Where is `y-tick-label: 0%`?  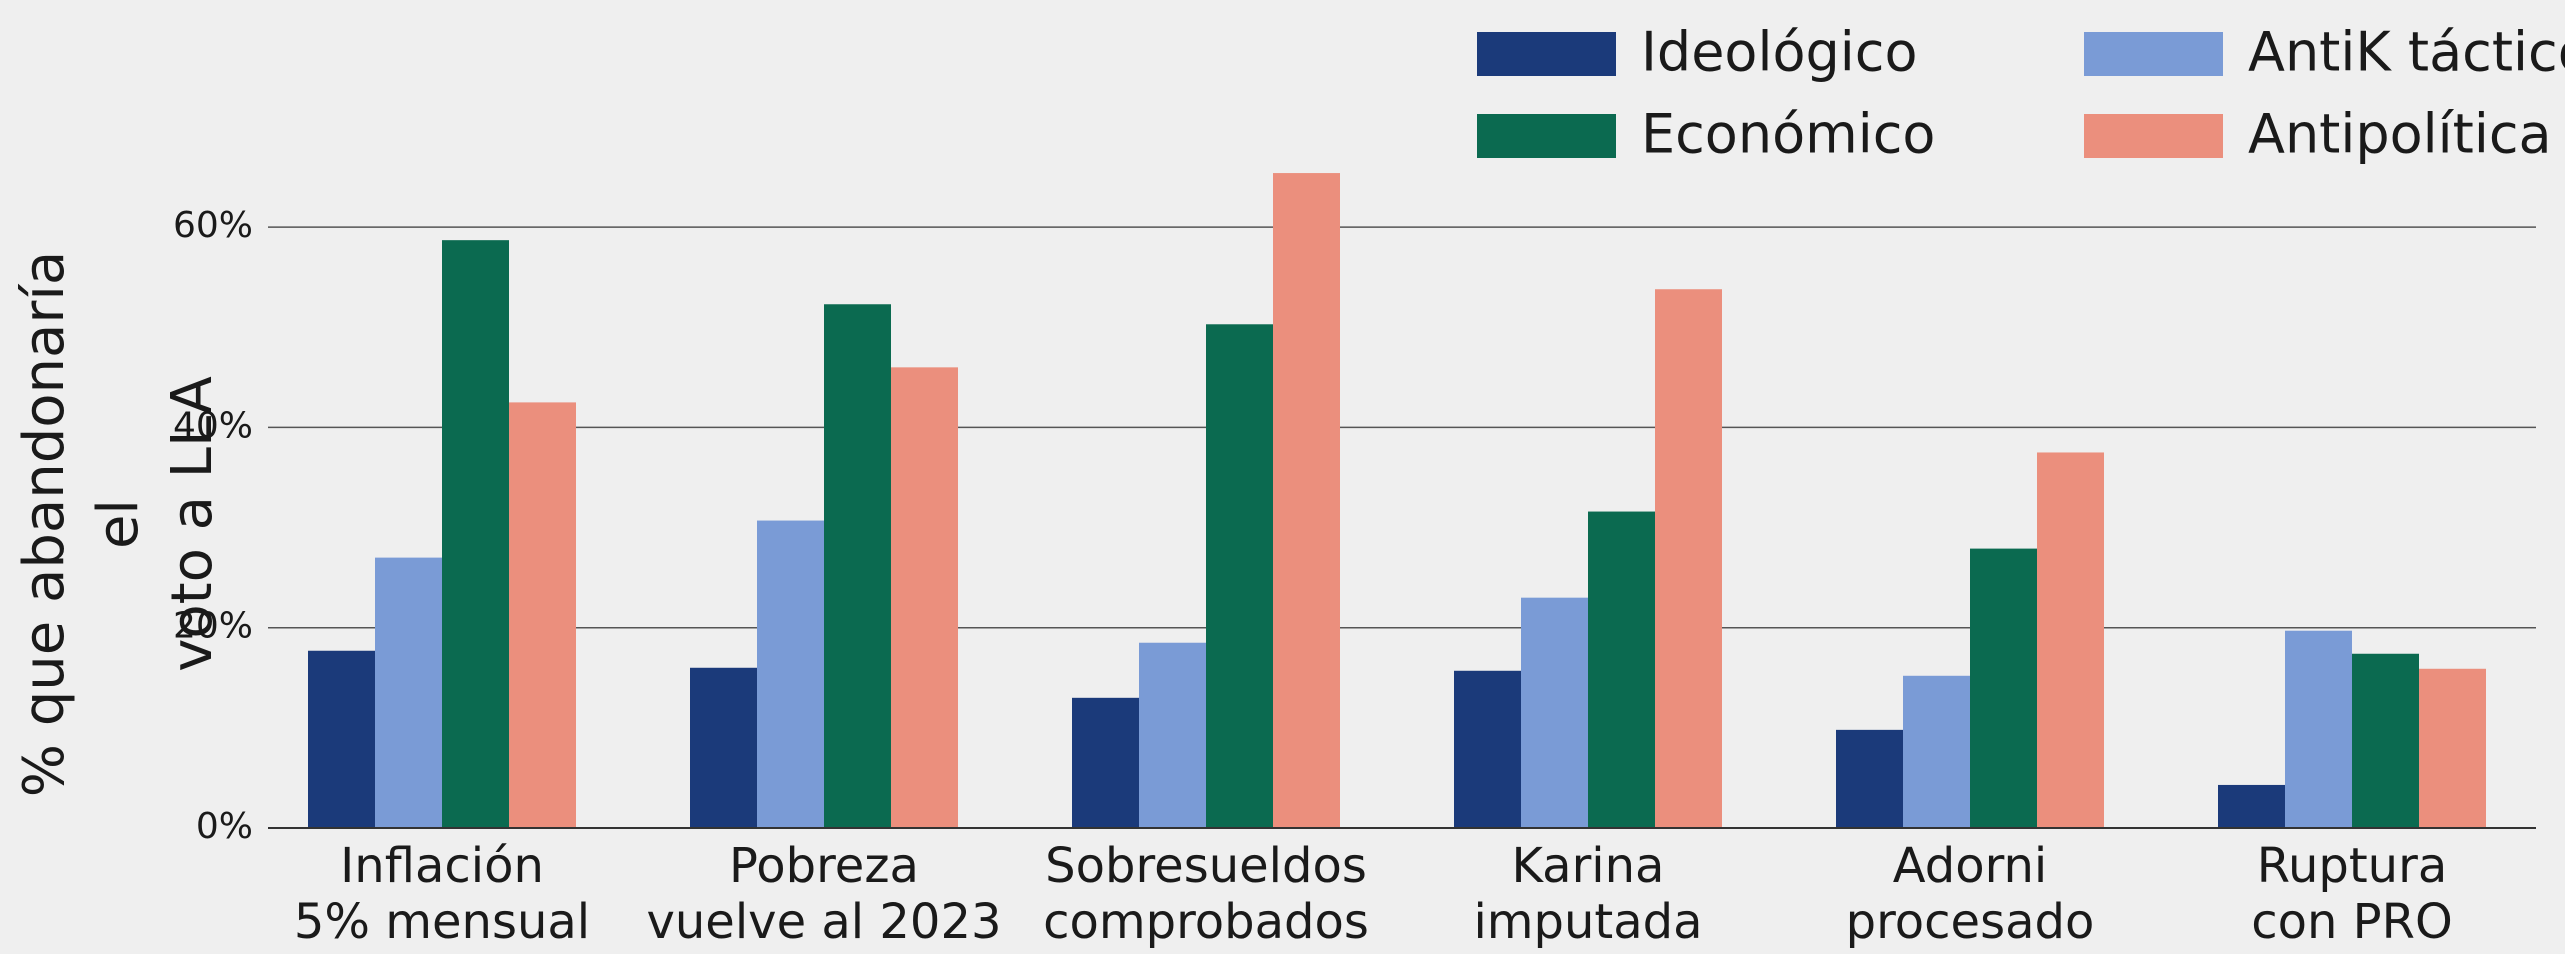
y-tick-label: 0% is located at coordinates (224, 826).